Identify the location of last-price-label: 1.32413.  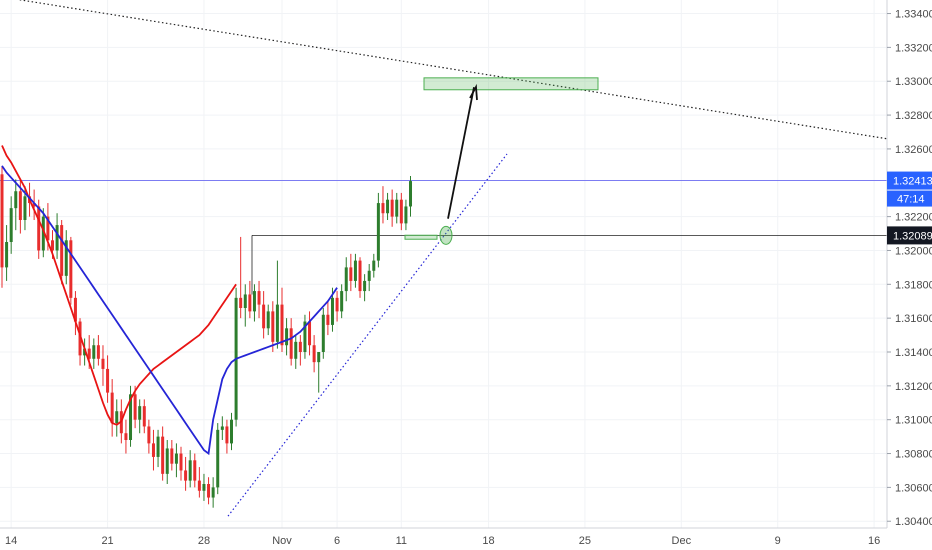
(912, 182).